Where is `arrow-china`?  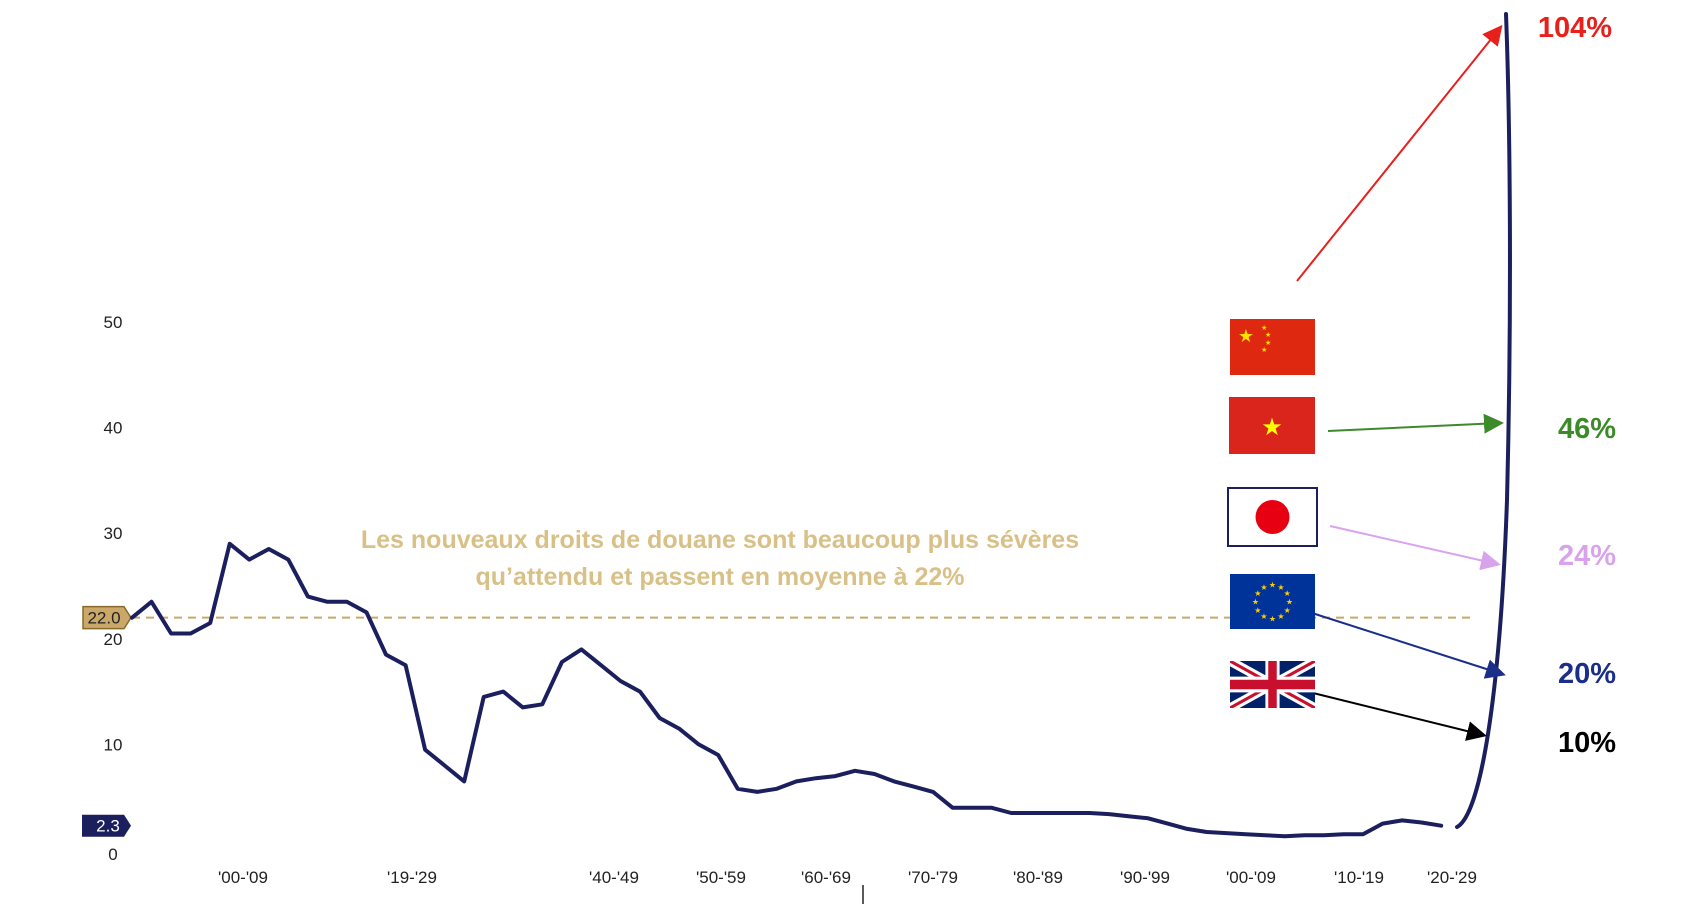 arrow-china is located at coordinates (1399, 153).